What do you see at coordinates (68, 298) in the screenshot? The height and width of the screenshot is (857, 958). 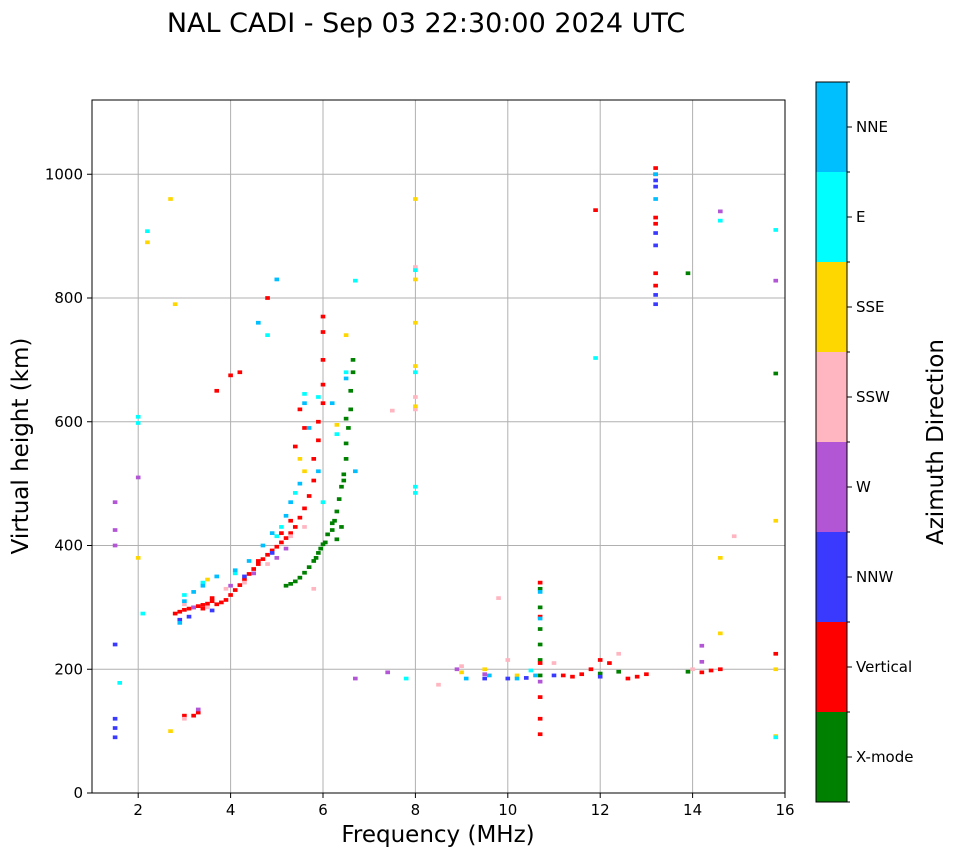 I see `y-tick-label: 800` at bounding box center [68, 298].